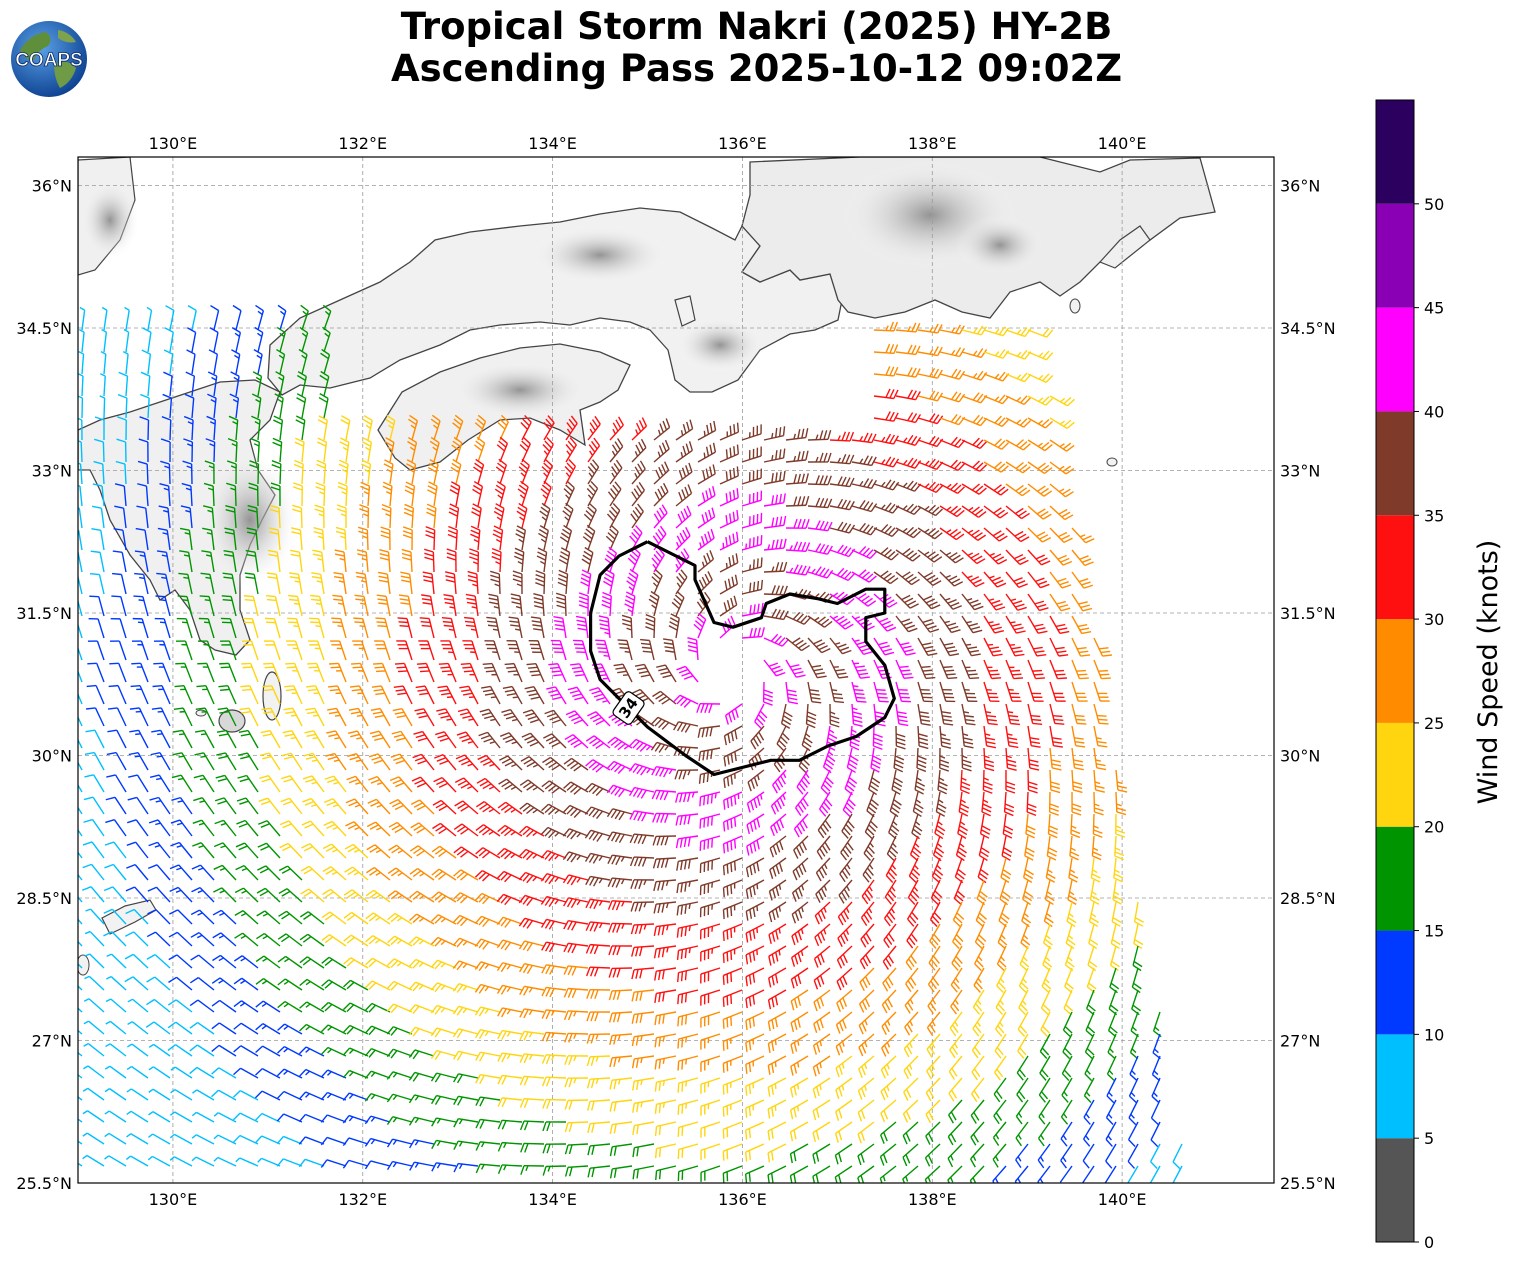 The height and width of the screenshot is (1264, 1513). I want to click on lon-tick-label-bottom: 134°E, so click(552, 1199).